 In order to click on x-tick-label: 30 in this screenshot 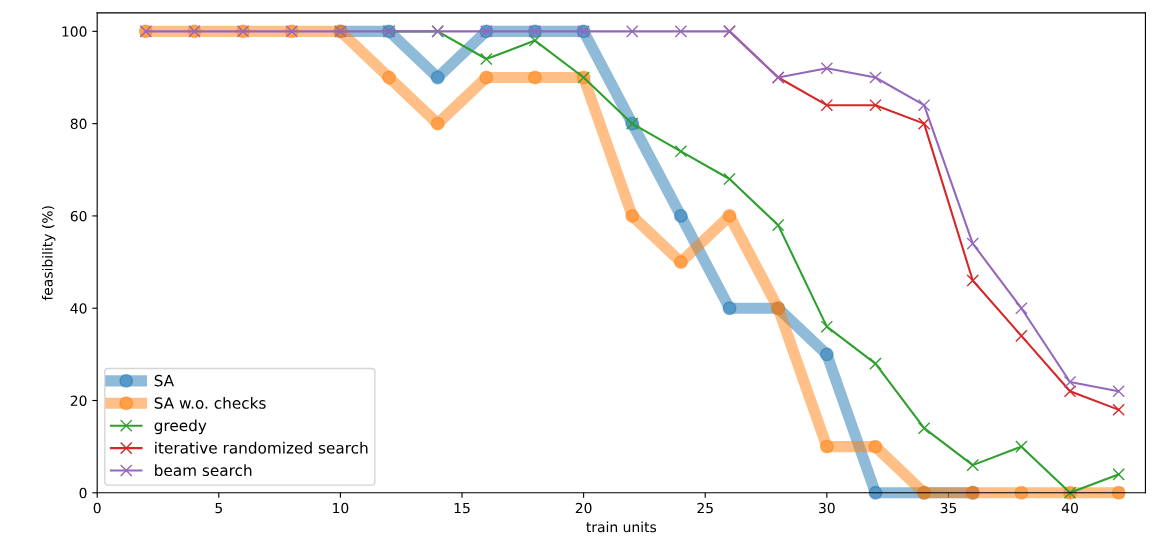, I will do `click(827, 508)`.